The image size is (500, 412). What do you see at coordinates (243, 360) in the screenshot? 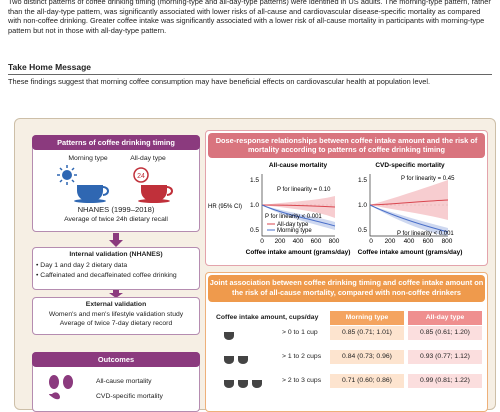
I see `cup-icons` at bounding box center [243, 360].